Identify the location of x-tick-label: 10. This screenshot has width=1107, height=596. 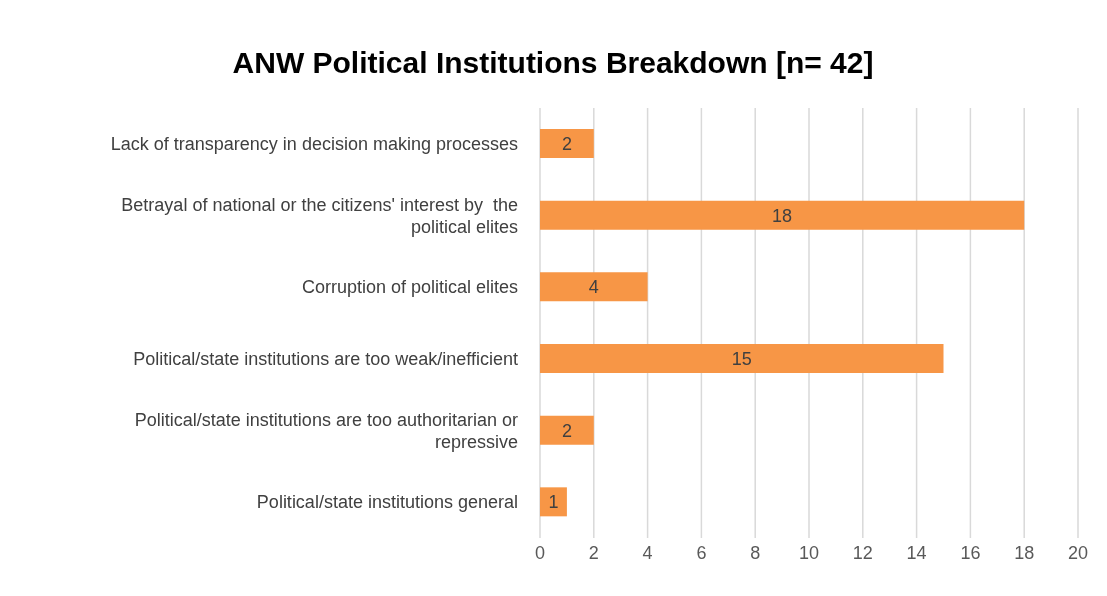
(809, 552).